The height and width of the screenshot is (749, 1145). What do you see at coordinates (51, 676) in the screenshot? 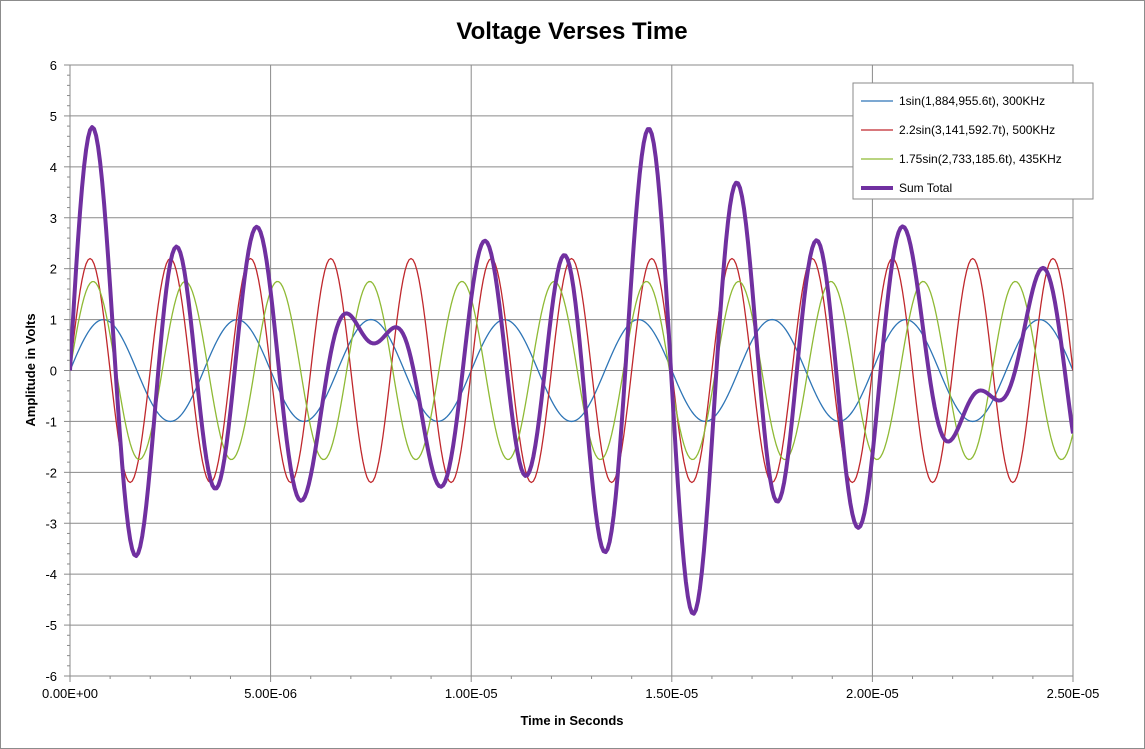
I see `y-tick-label: -6` at bounding box center [51, 676].